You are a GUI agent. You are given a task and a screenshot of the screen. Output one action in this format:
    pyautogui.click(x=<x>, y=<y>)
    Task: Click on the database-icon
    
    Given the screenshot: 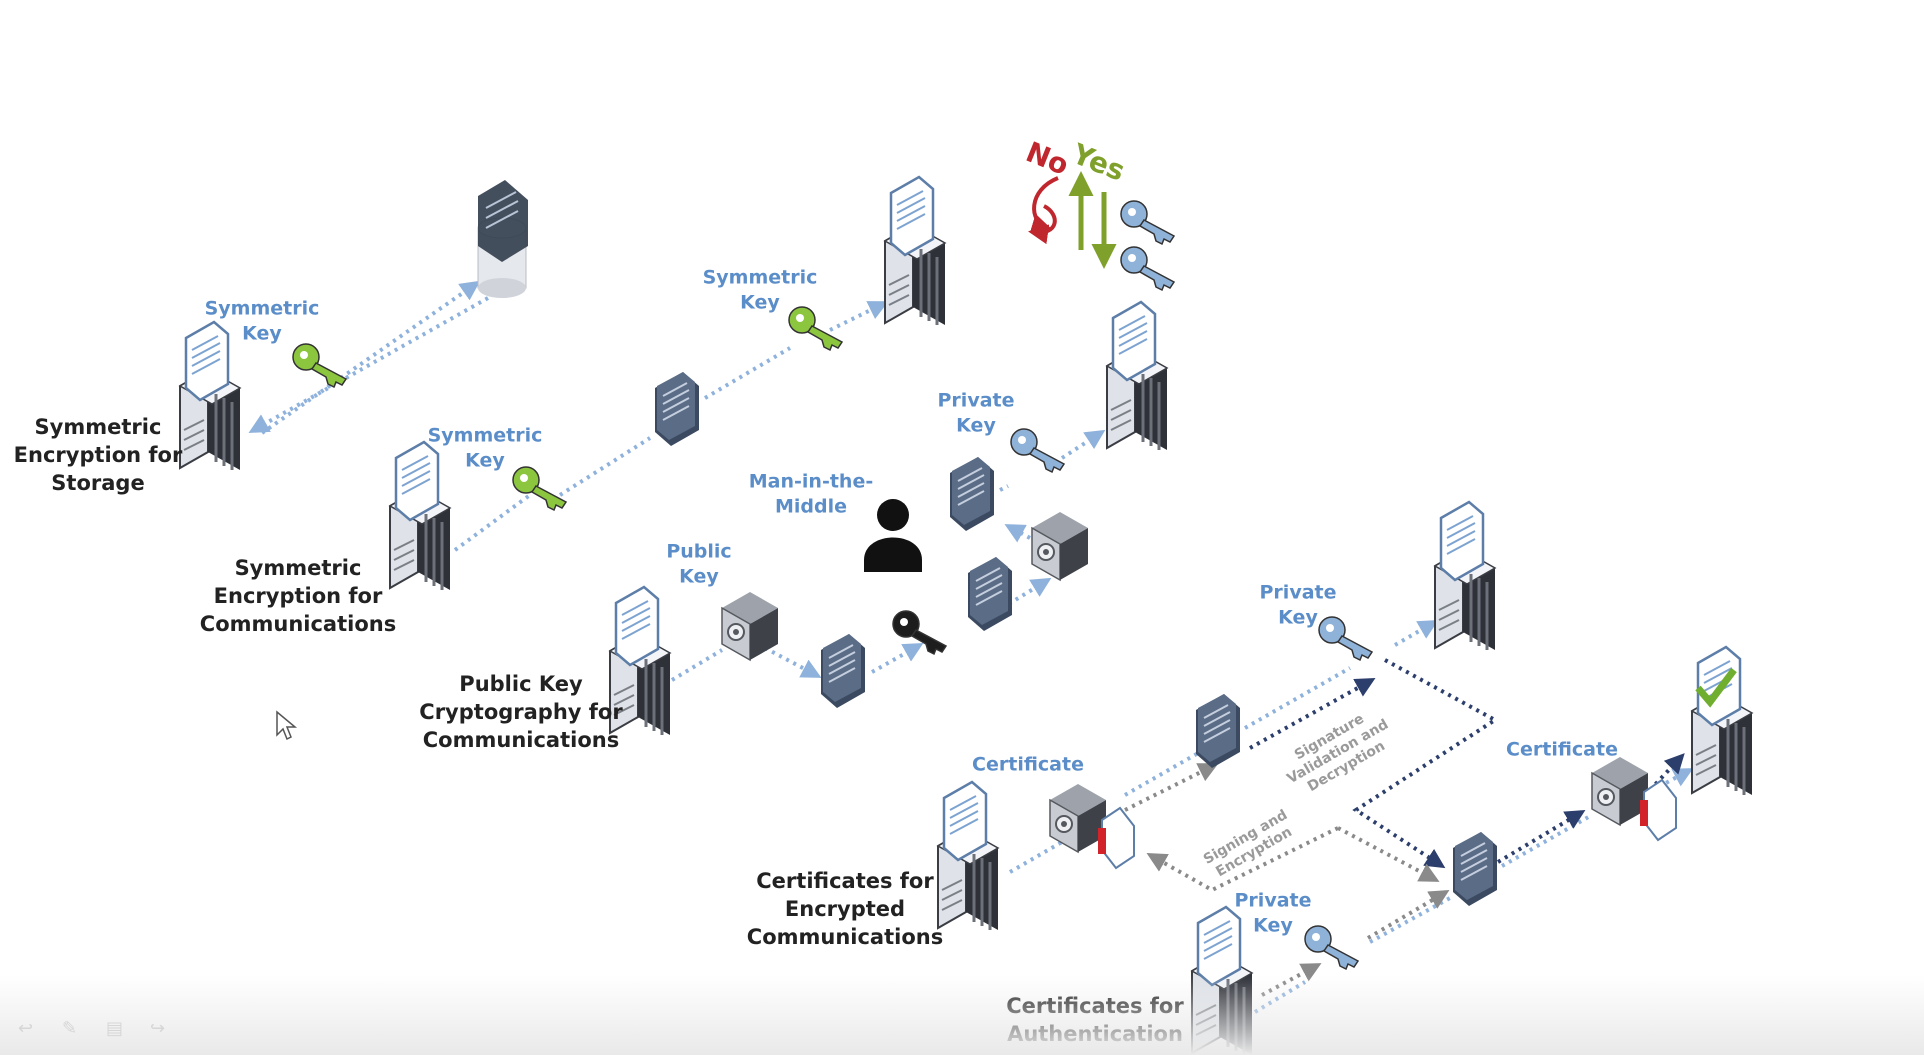 What is the action you would take?
    pyautogui.click(x=502, y=239)
    